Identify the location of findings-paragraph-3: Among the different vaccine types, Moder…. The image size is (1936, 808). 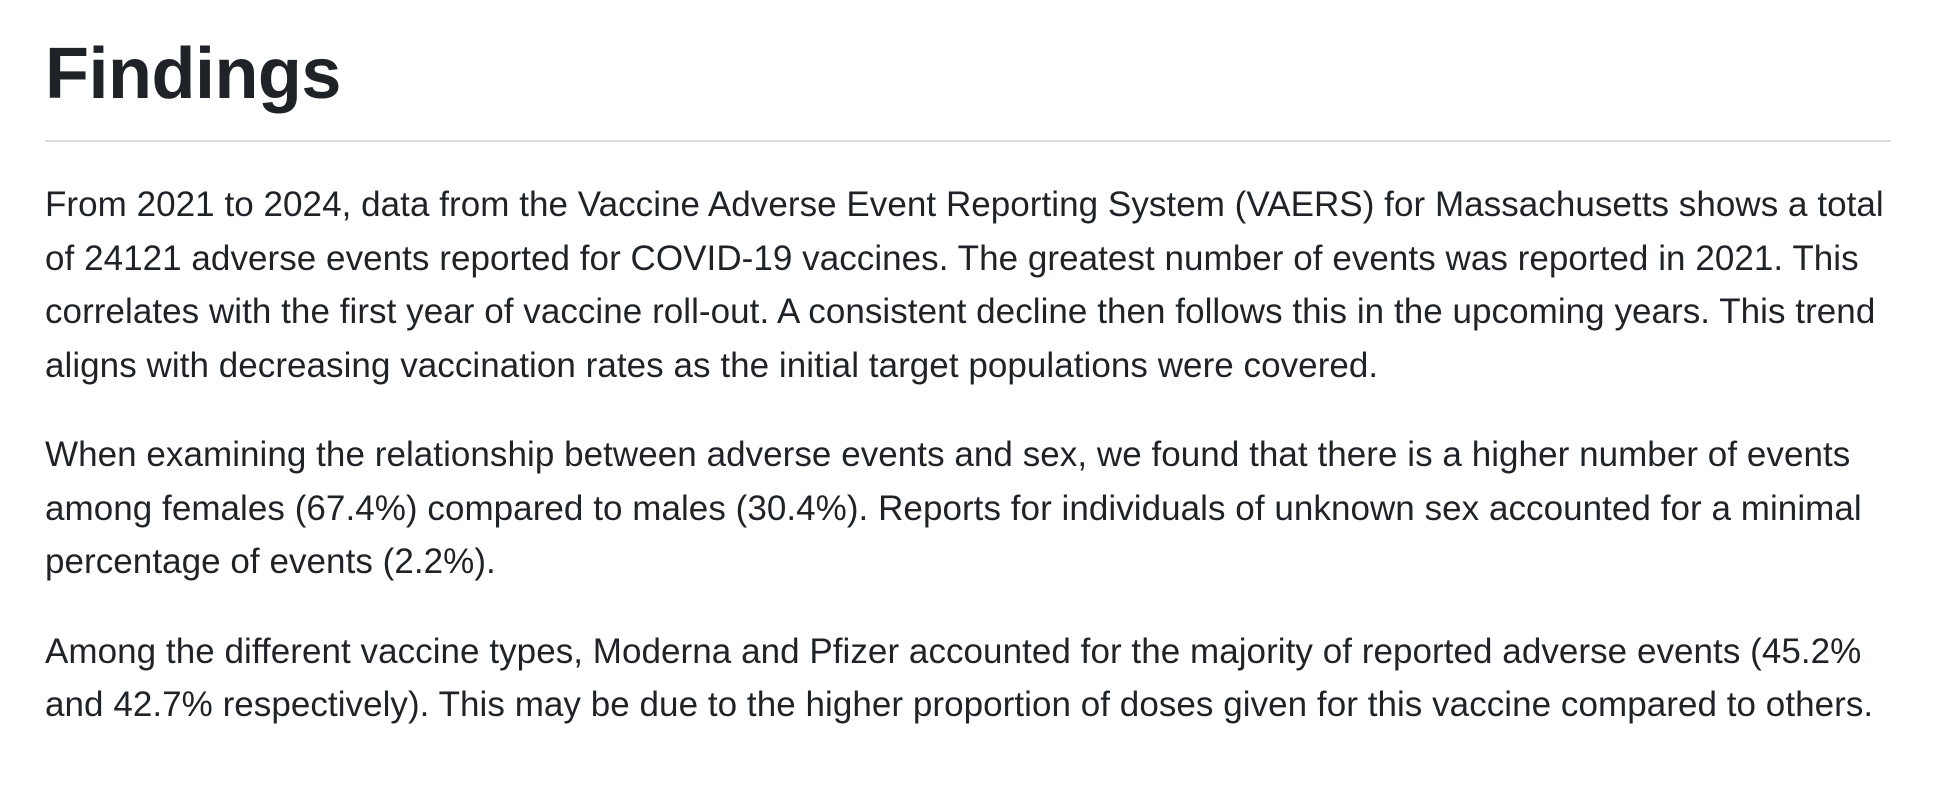
(959, 678).